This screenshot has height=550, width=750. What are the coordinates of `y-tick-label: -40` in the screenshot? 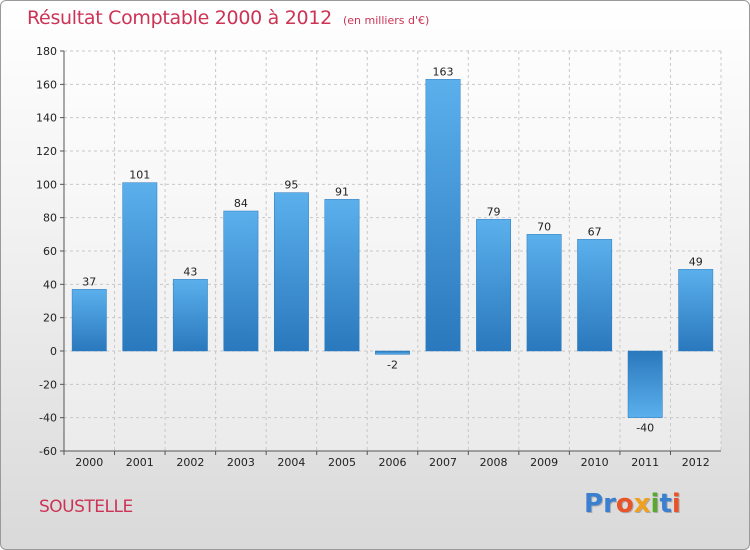 It's located at (48, 418).